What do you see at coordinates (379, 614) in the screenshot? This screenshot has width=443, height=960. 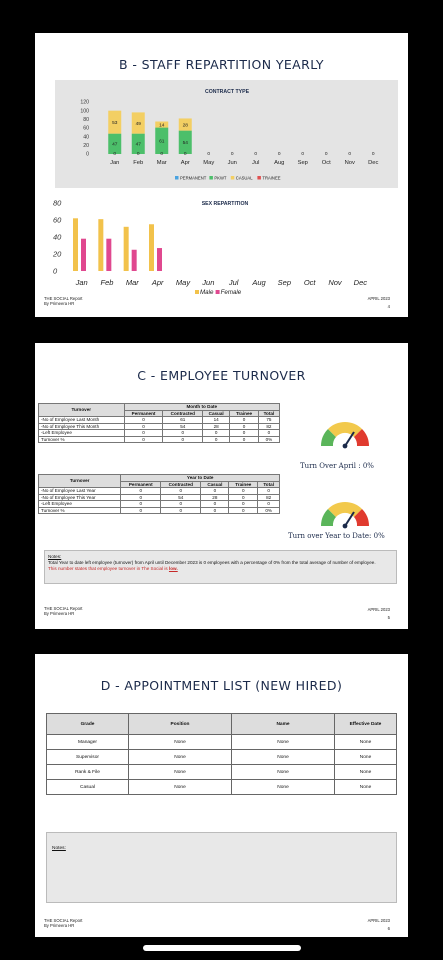 I see `footer-right: APRIL 2023 5` at bounding box center [379, 614].